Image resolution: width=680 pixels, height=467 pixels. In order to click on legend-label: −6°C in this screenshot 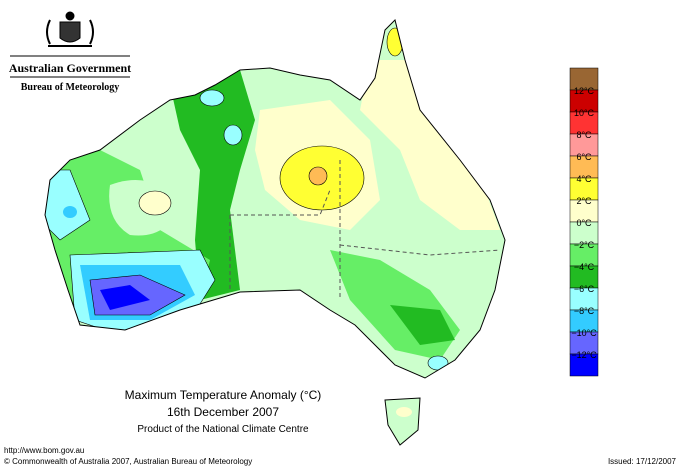, I will do `click(584, 289)`.